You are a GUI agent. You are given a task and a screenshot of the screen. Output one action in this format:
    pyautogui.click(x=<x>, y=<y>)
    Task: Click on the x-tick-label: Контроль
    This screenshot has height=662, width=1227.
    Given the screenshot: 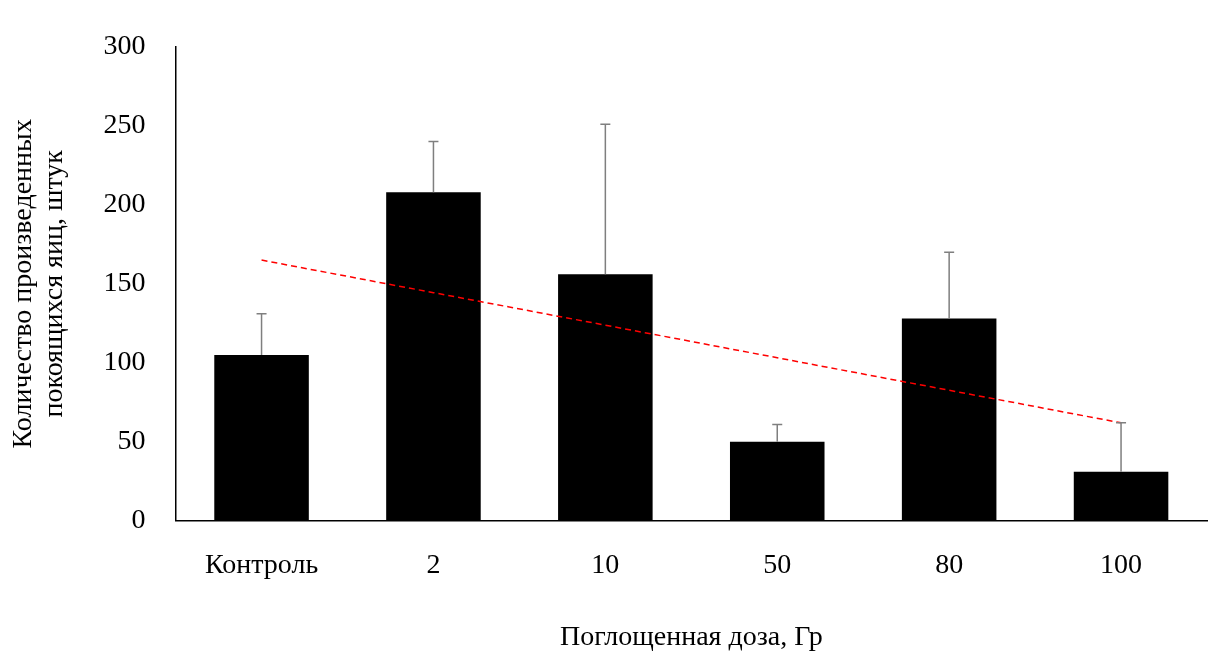 What is the action you would take?
    pyautogui.click(x=261, y=563)
    